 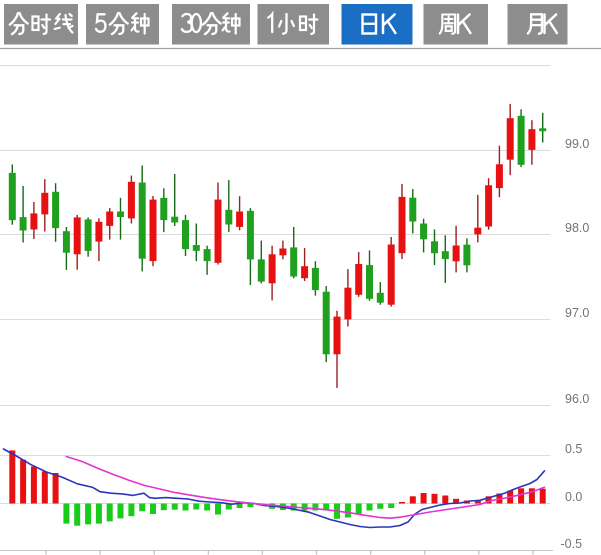 What do you see at coordinates (577, 399) in the screenshot?
I see `svg-text: 96.0` at bounding box center [577, 399].